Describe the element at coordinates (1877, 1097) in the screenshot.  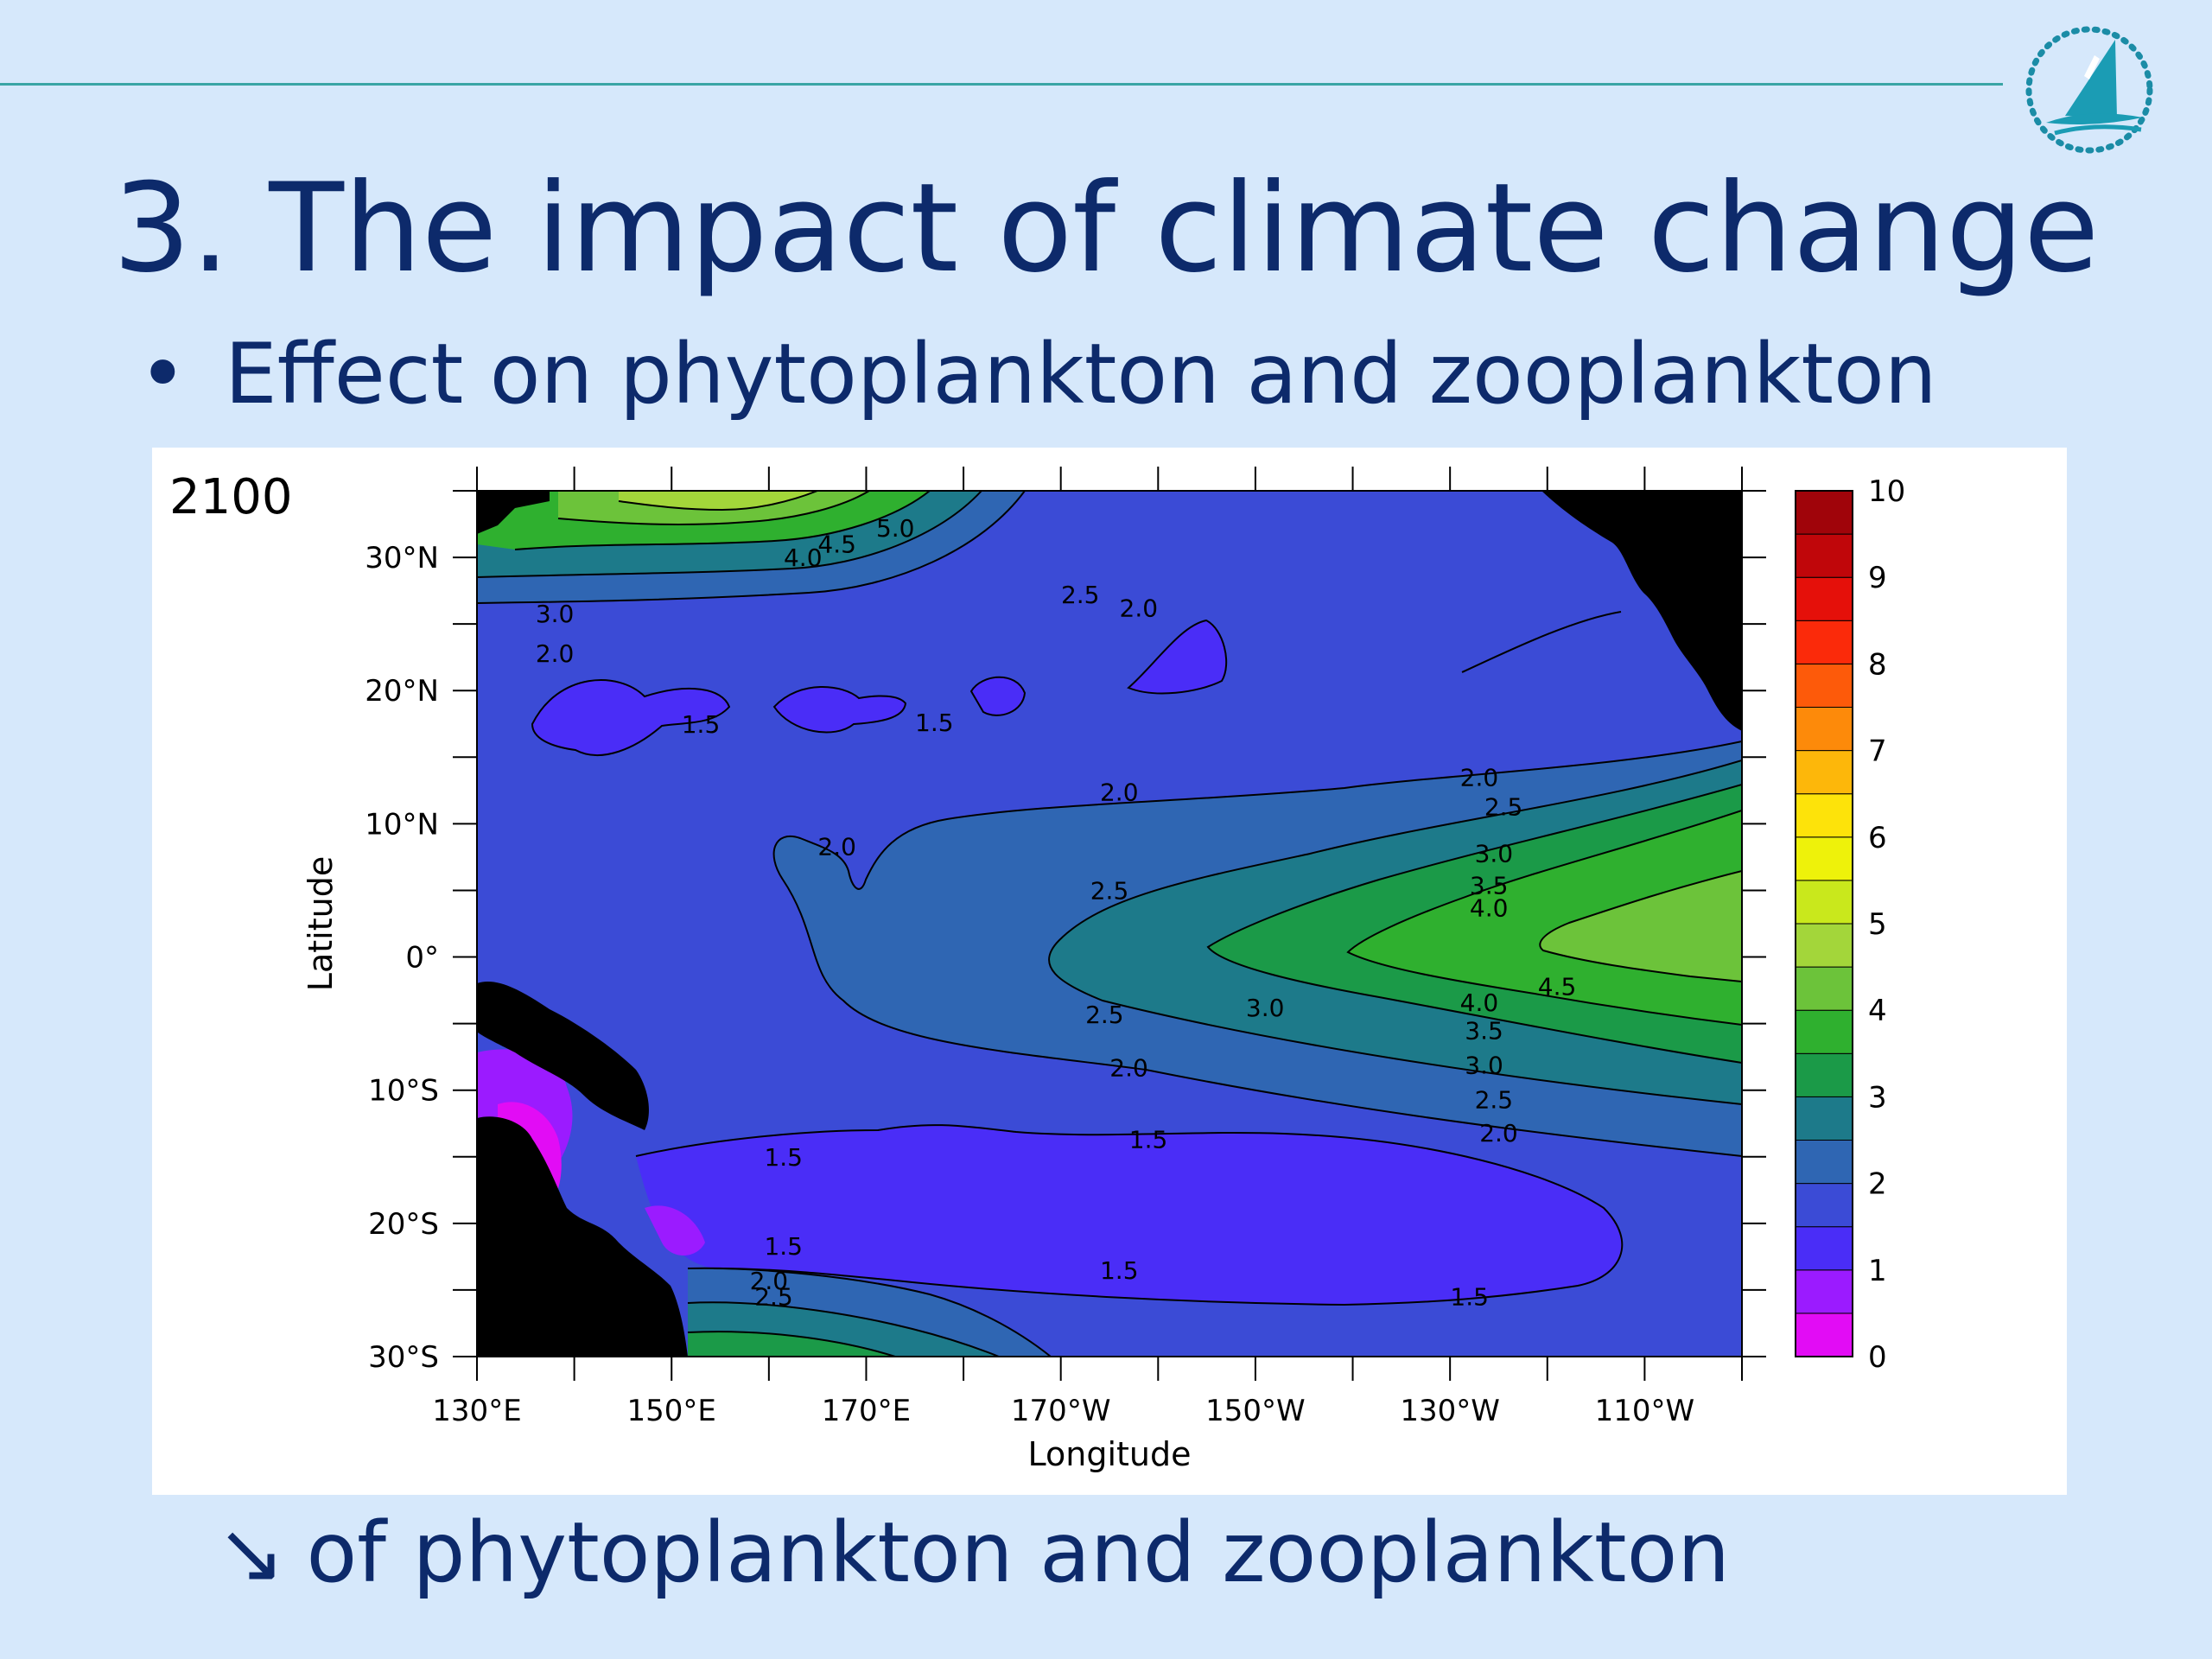
I see `colorbar-tick-label: 3` at that location.